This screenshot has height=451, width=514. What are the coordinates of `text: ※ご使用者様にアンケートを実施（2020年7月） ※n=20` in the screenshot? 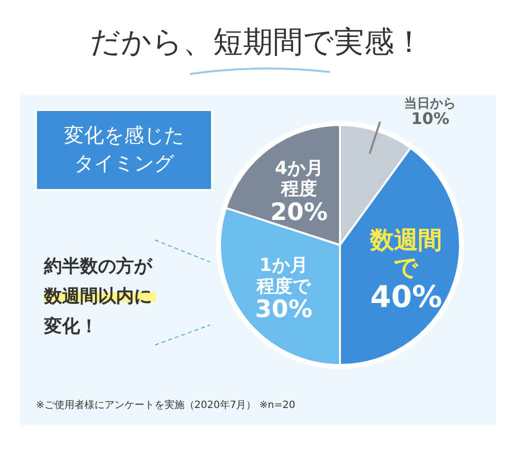 It's located at (166, 405).